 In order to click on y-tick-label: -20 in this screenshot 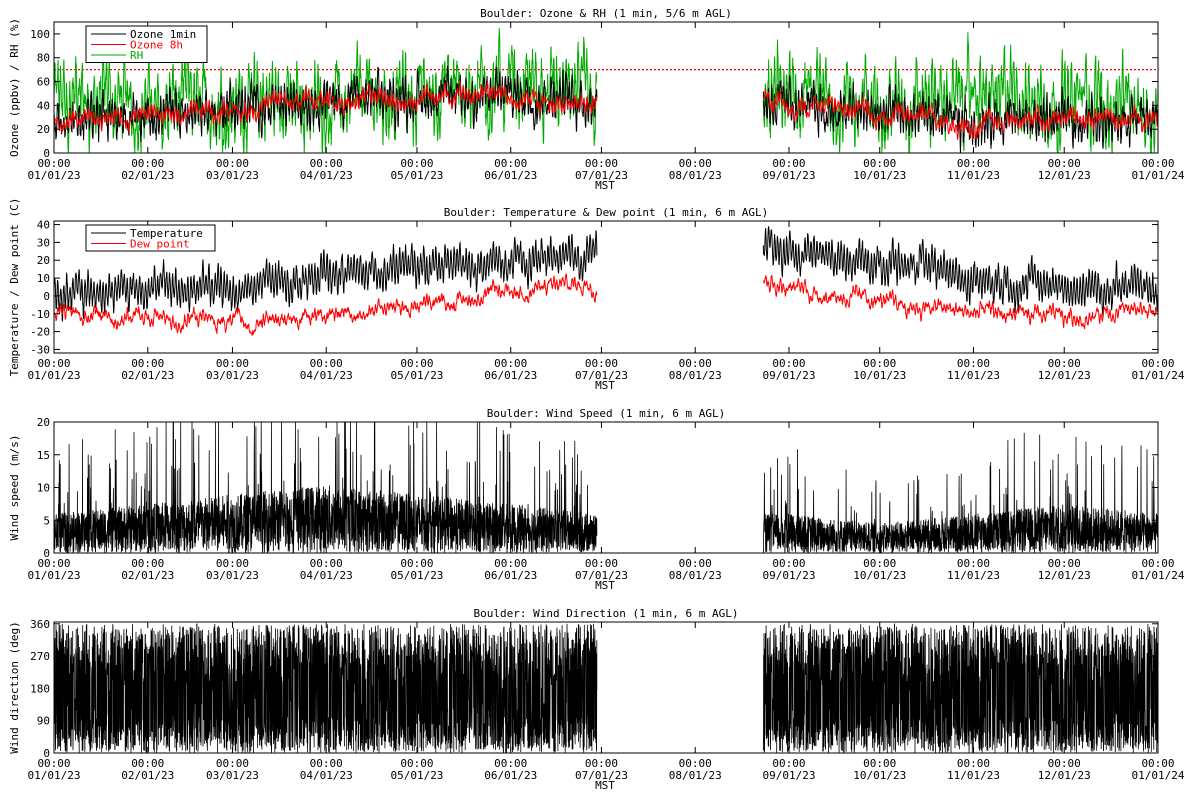, I will do `click(40, 332)`.